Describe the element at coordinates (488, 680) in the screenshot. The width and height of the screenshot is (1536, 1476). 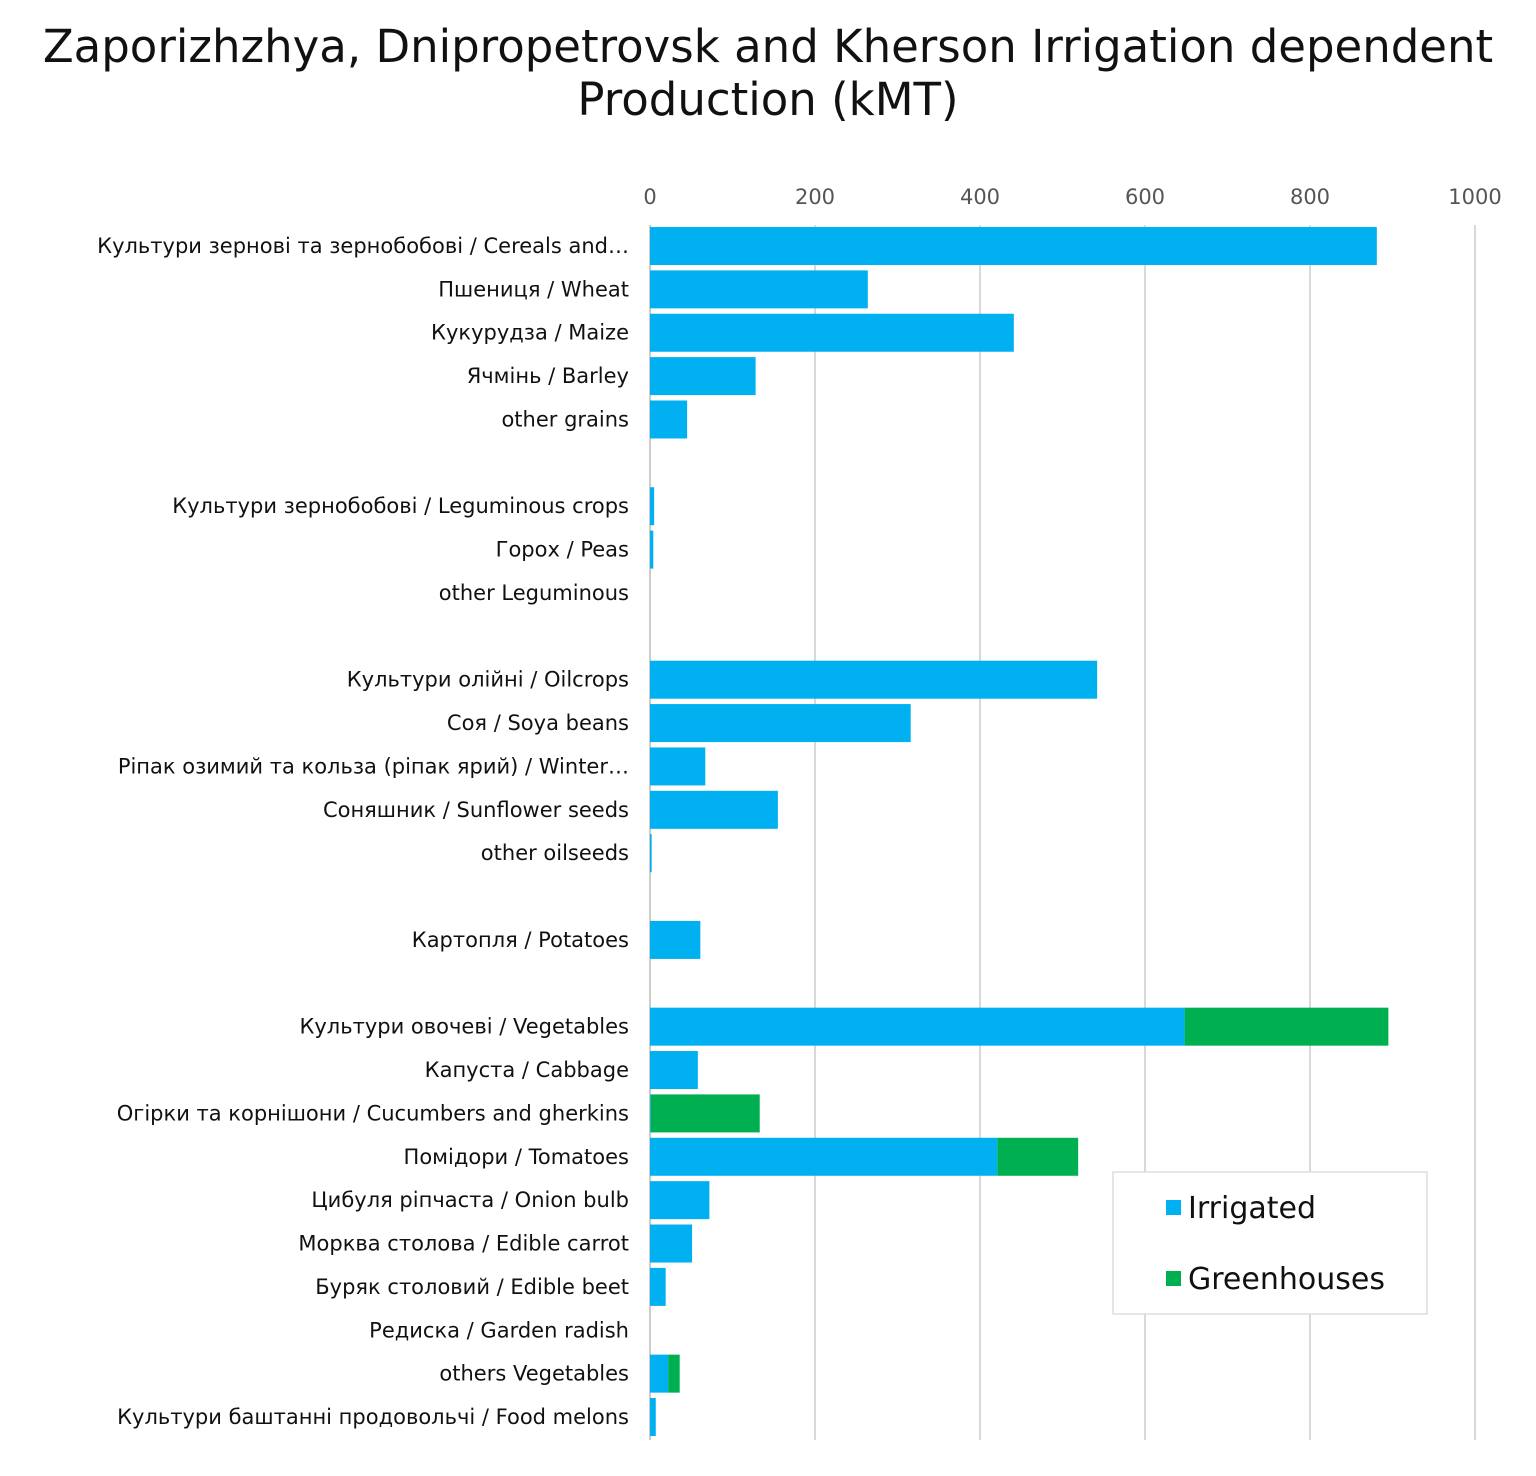
I see `category-label: Культури олійні / Oilcrops` at that location.